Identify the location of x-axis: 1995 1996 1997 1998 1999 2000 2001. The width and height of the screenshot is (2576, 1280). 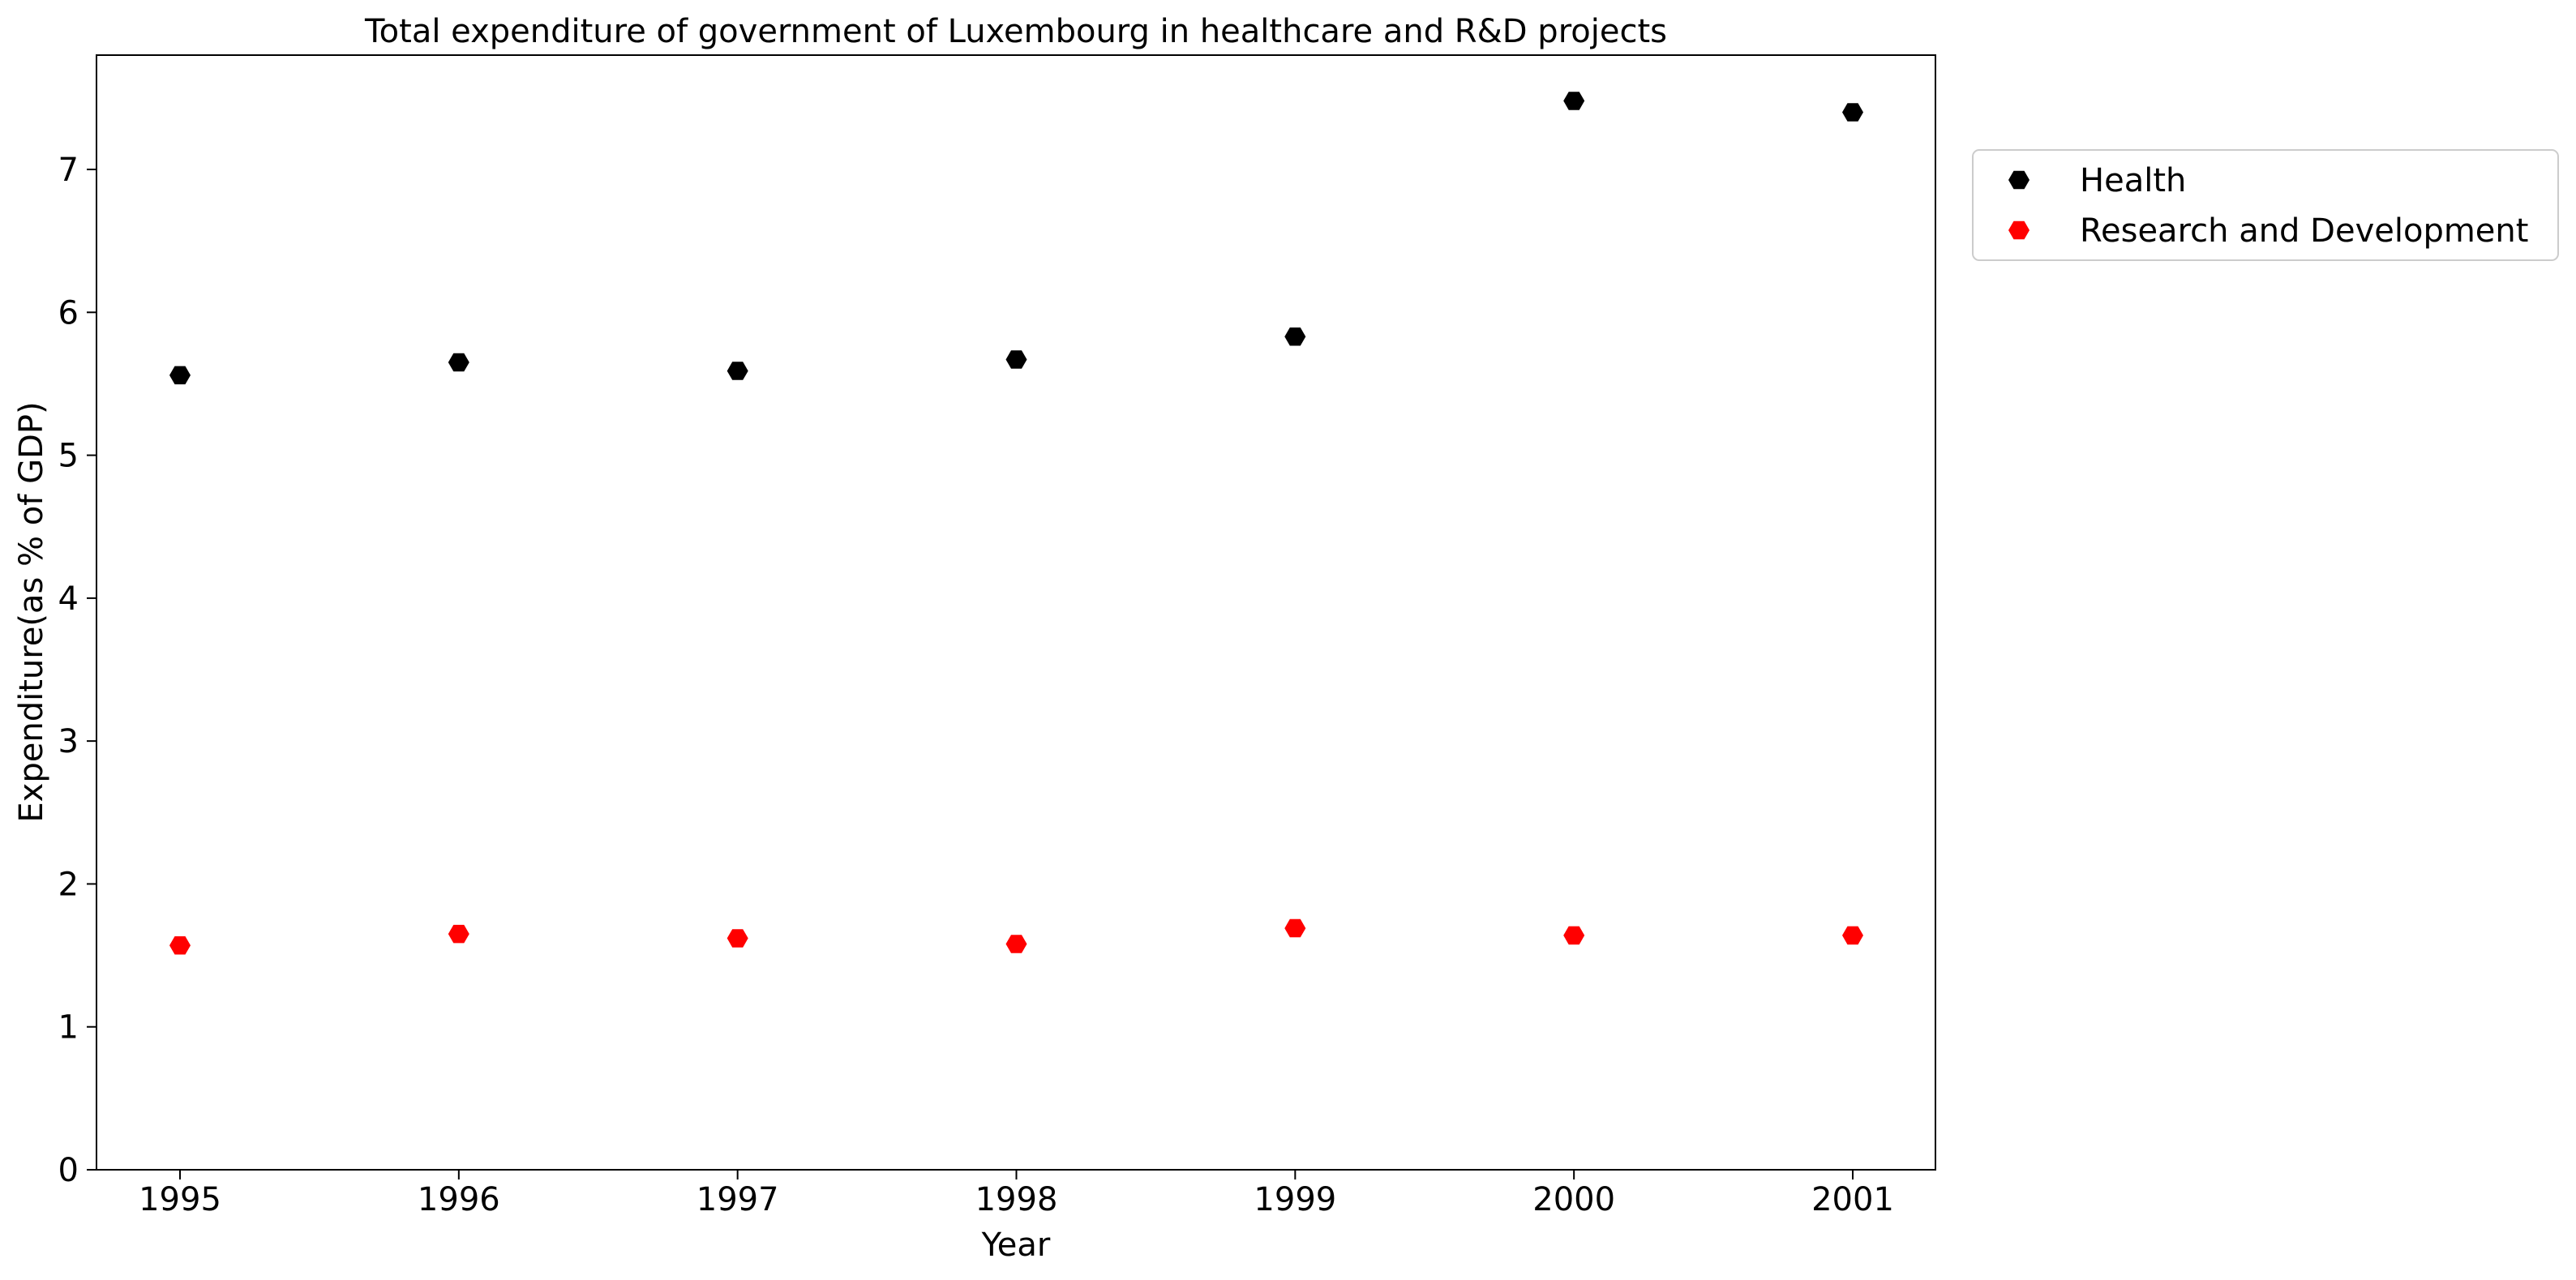
(1016, 1194).